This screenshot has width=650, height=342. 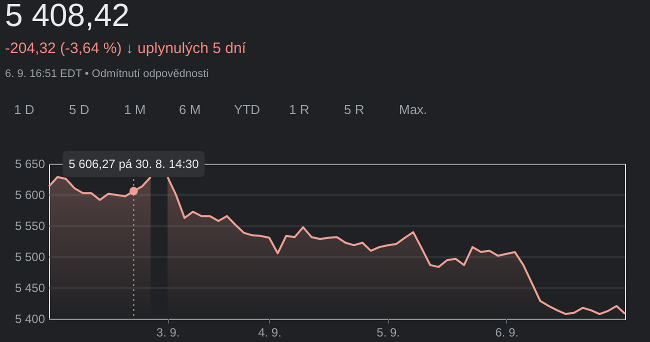 I want to click on text: YTD, so click(x=247, y=109).